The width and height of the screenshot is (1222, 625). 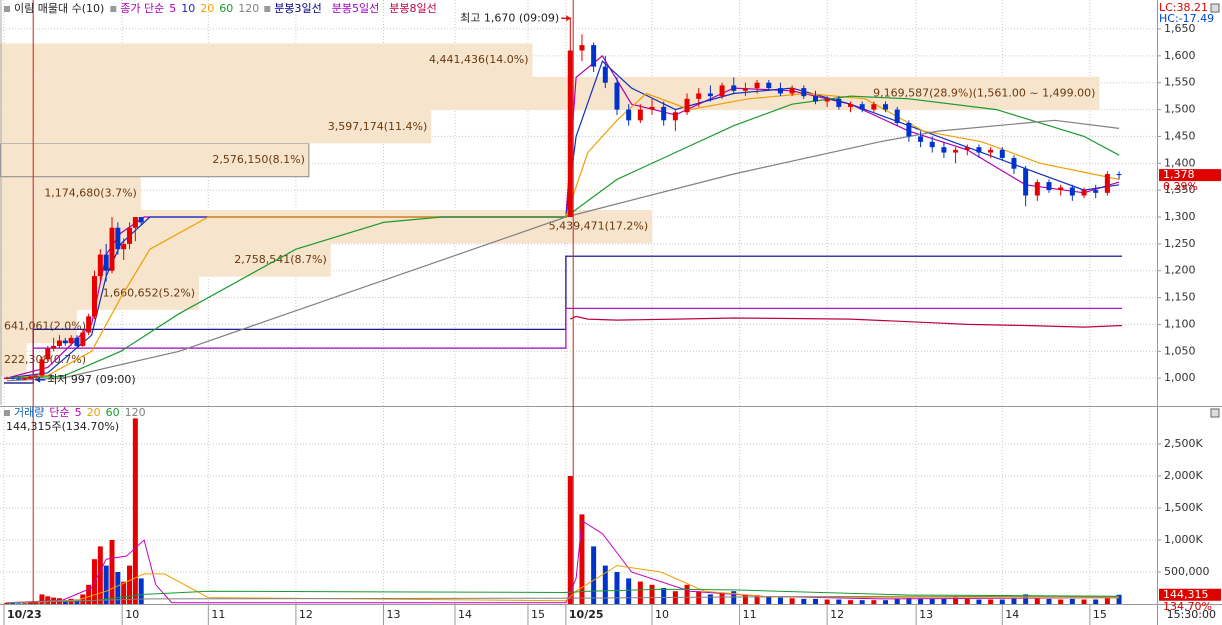 I want to click on marker-head, so click(x=569, y=18).